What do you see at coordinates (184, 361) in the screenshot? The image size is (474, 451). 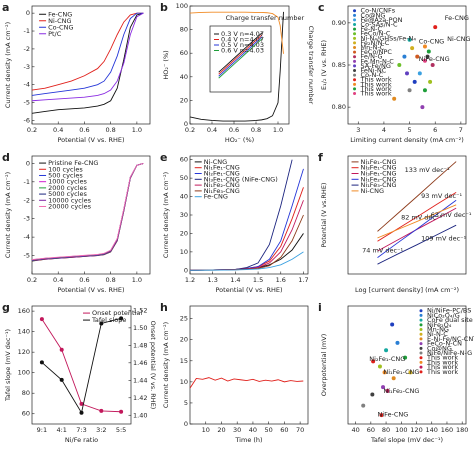 I see `y-tick-label: 15` at bounding box center [184, 361].